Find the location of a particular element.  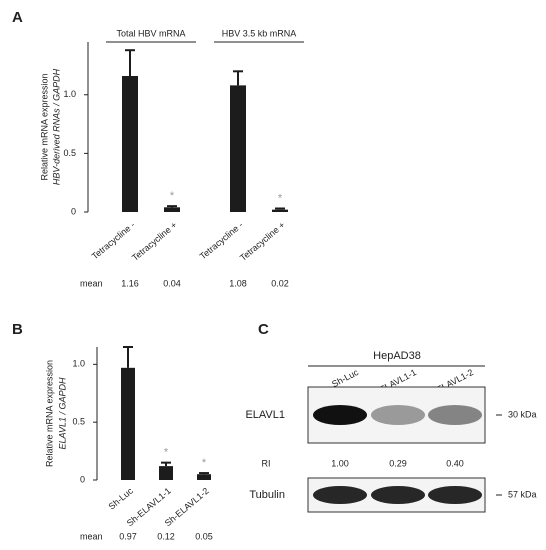

blot-title: HepAD38 is located at coordinates (397, 356).